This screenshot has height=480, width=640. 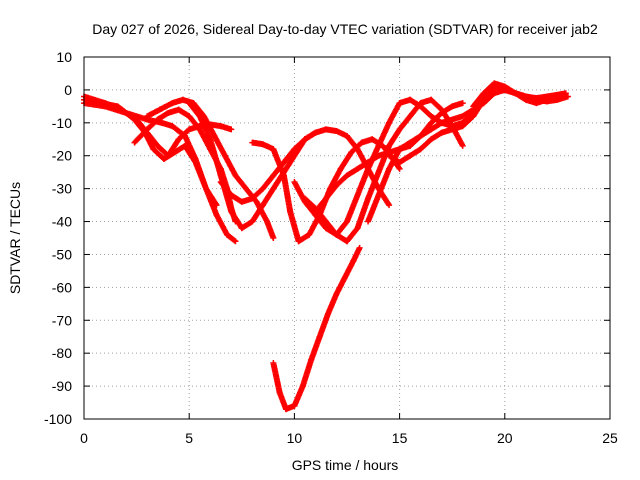 What do you see at coordinates (62, 123) in the screenshot?
I see `y-tick-label: -10` at bounding box center [62, 123].